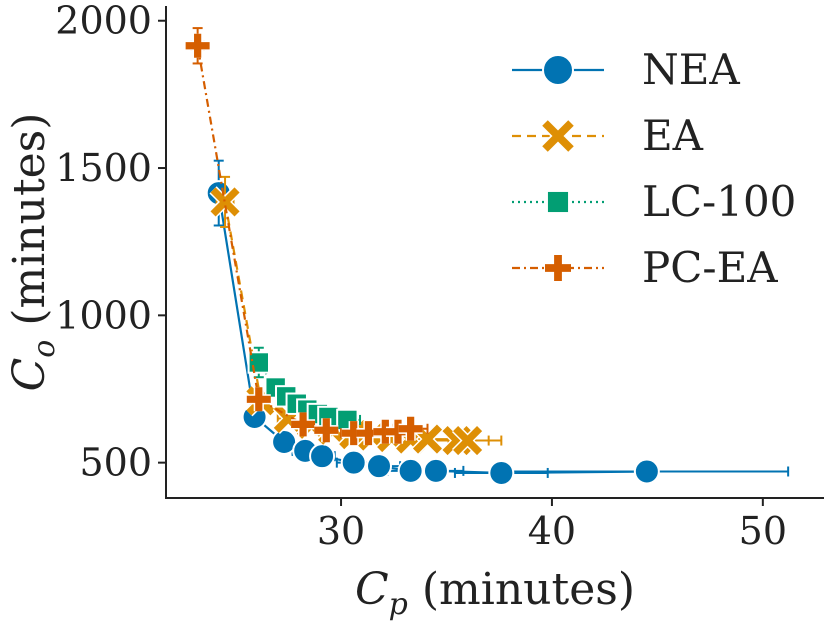  I want to click on legend-label-lc-100: LC-100, so click(719, 201).